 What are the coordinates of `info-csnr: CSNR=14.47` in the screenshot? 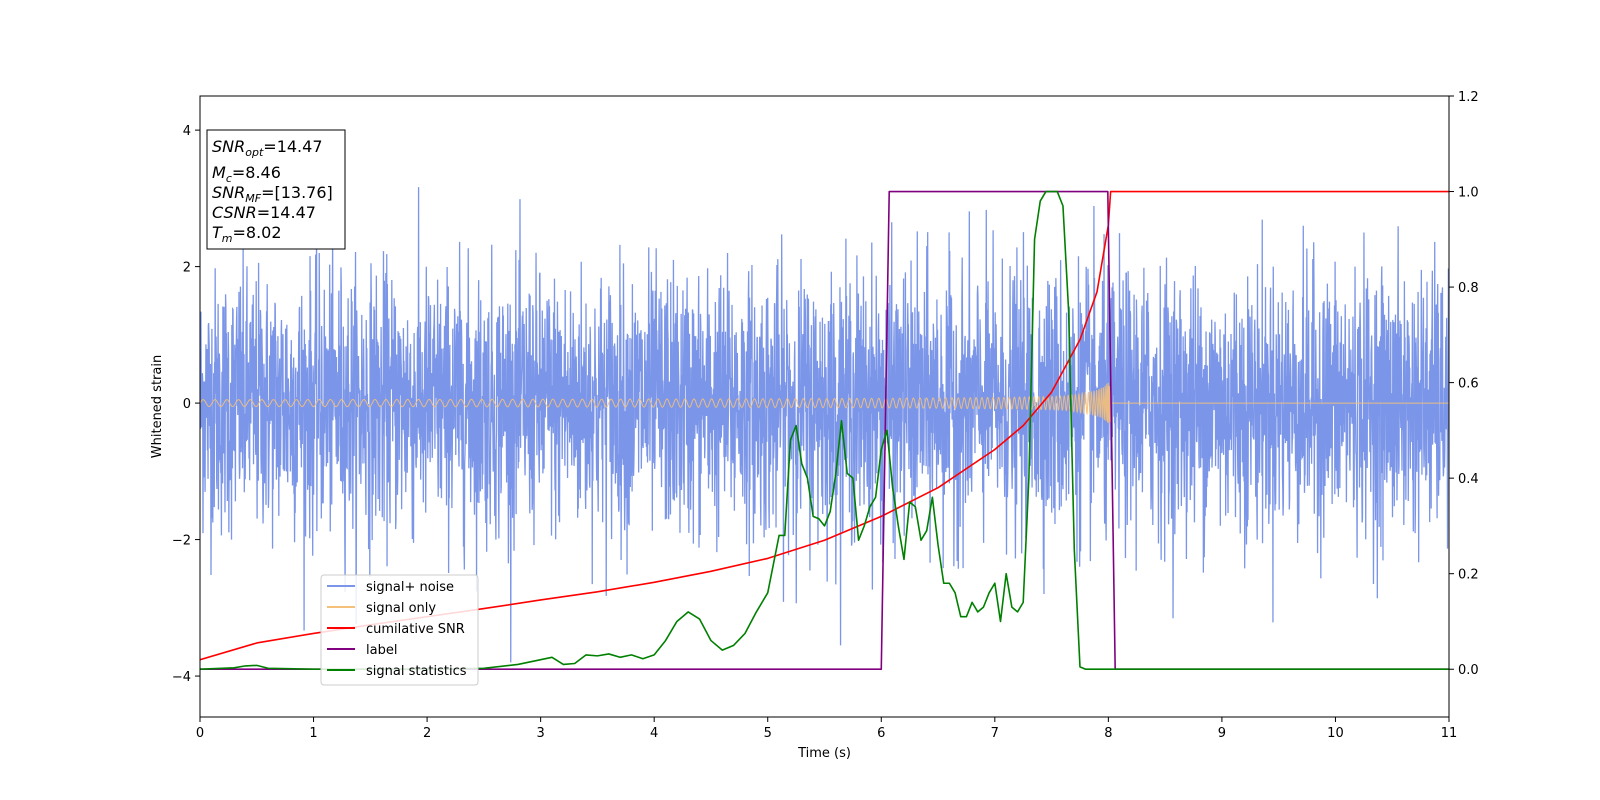 It's located at (264, 212).